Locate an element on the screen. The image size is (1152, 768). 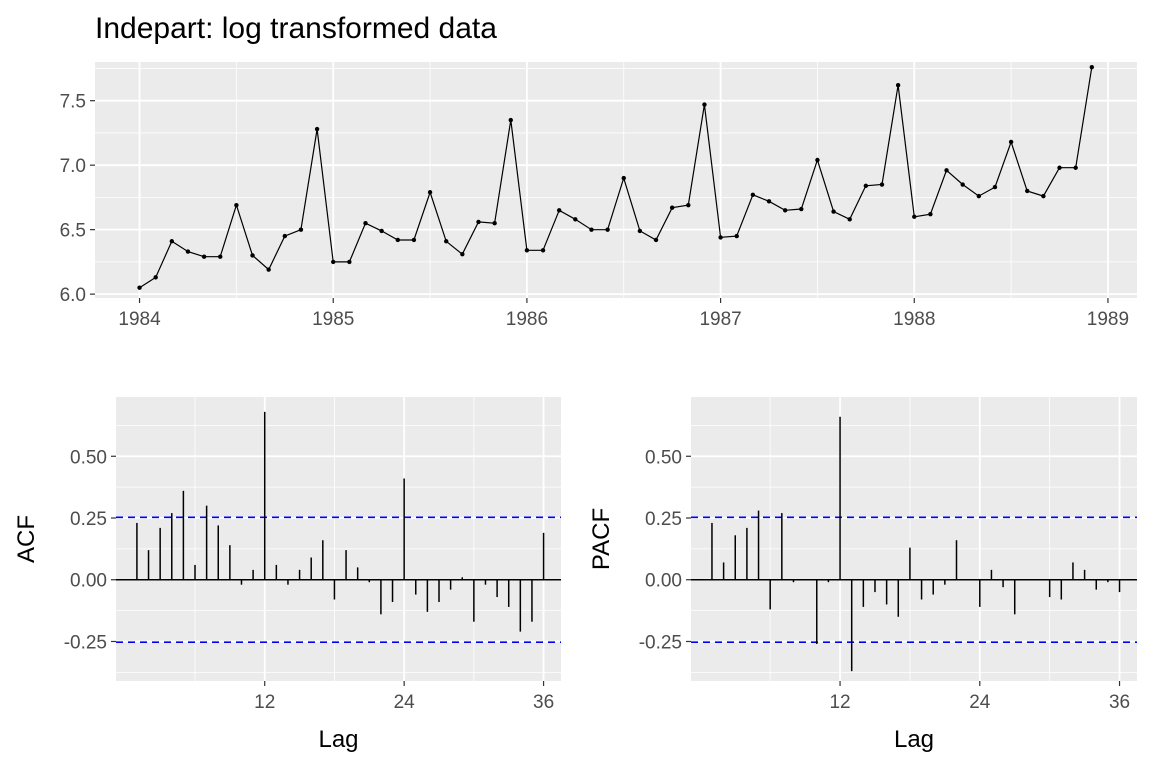
ts-ytick-label: 6.0 is located at coordinates (73, 295).